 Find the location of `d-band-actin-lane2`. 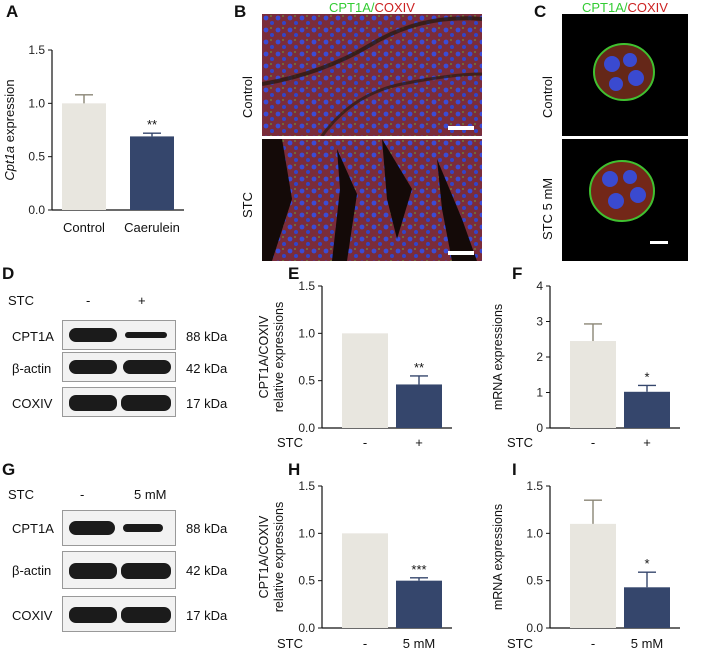

d-band-actin-lane2 is located at coordinates (147, 367).